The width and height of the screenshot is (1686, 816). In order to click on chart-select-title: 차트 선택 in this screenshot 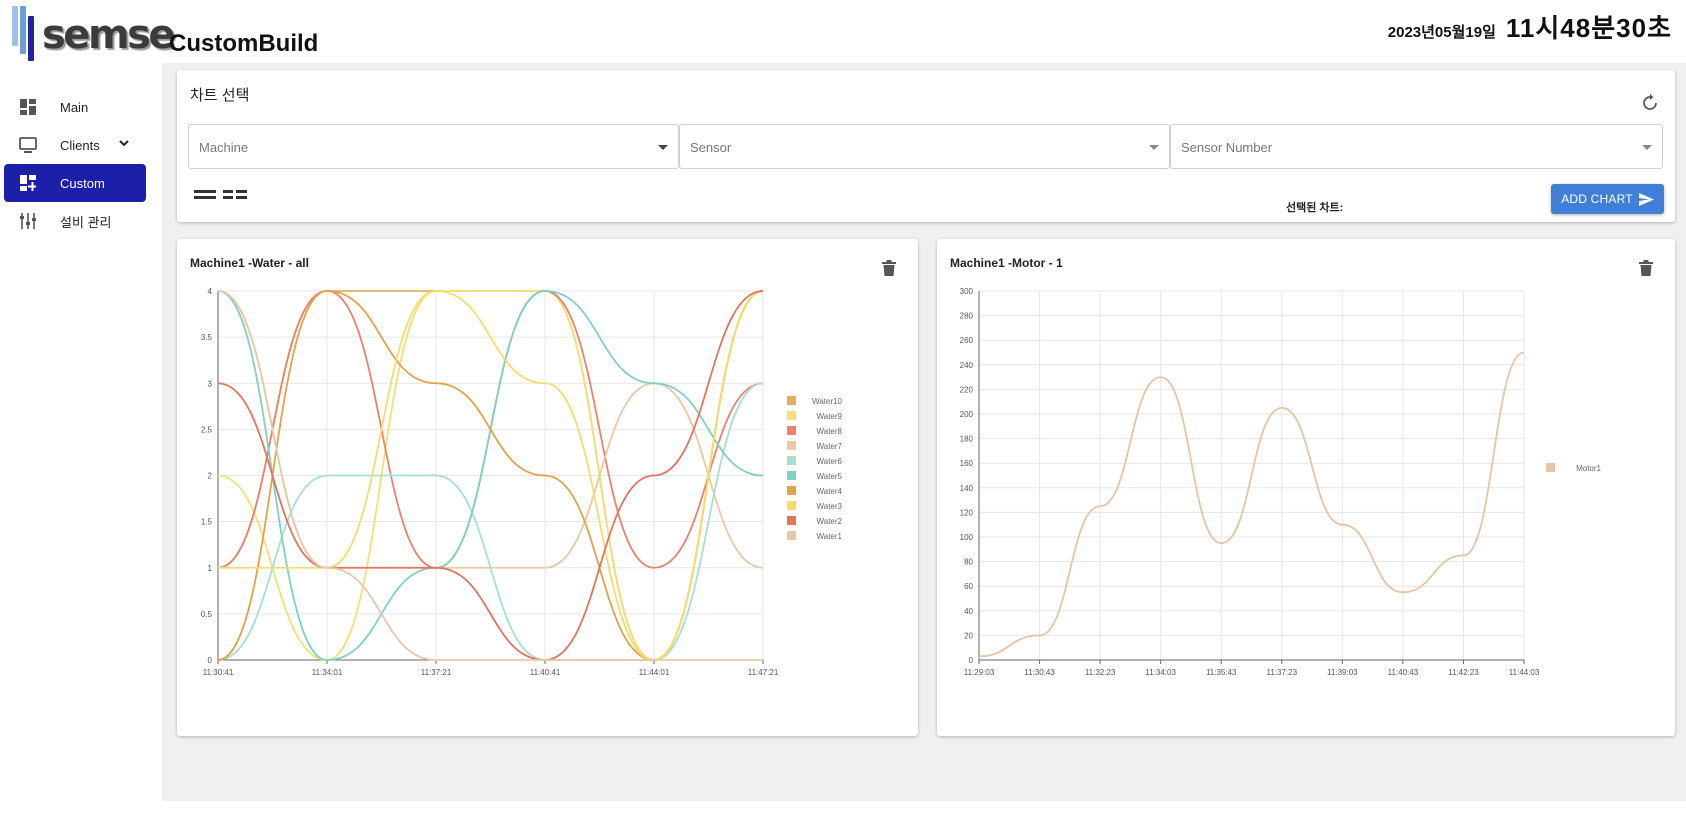, I will do `click(220, 95)`.